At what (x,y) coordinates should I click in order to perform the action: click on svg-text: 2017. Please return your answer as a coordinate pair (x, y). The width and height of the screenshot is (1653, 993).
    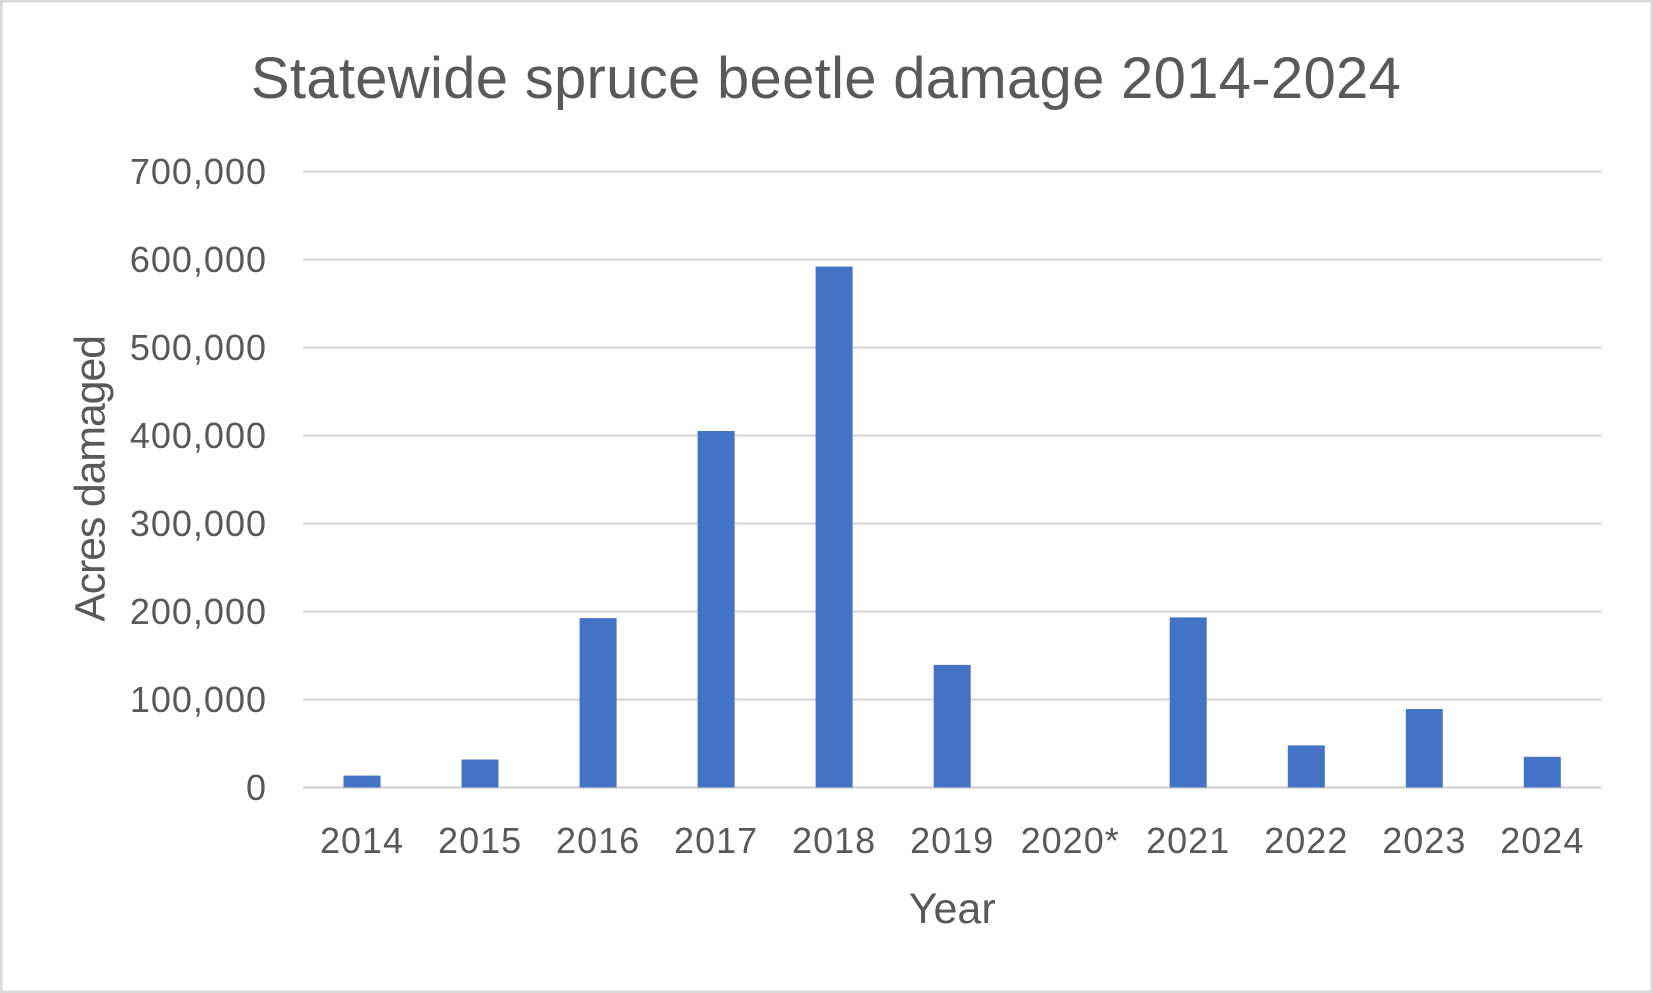
    Looking at the image, I should click on (716, 840).